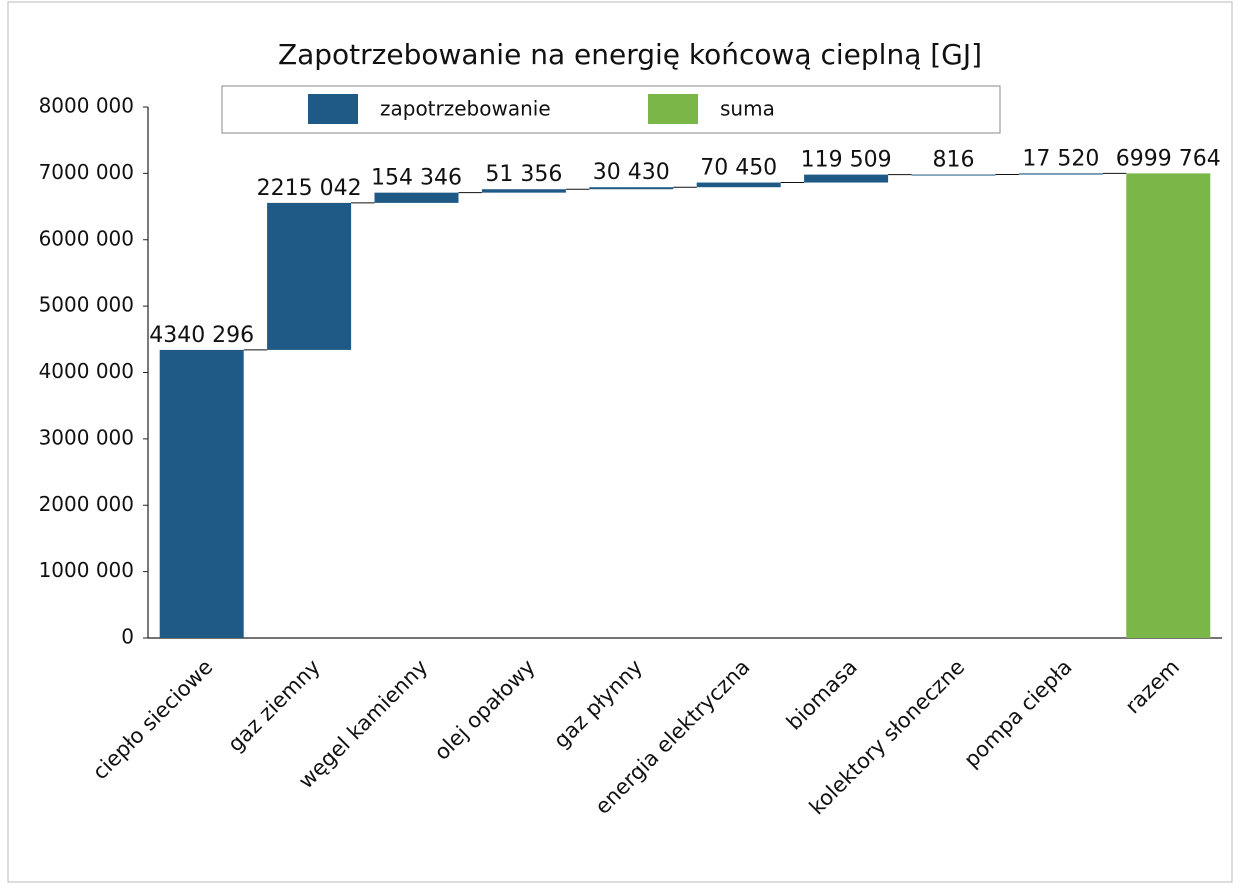  Describe the element at coordinates (1153, 687) in the screenshot. I see `x-tick-label: razem` at that location.